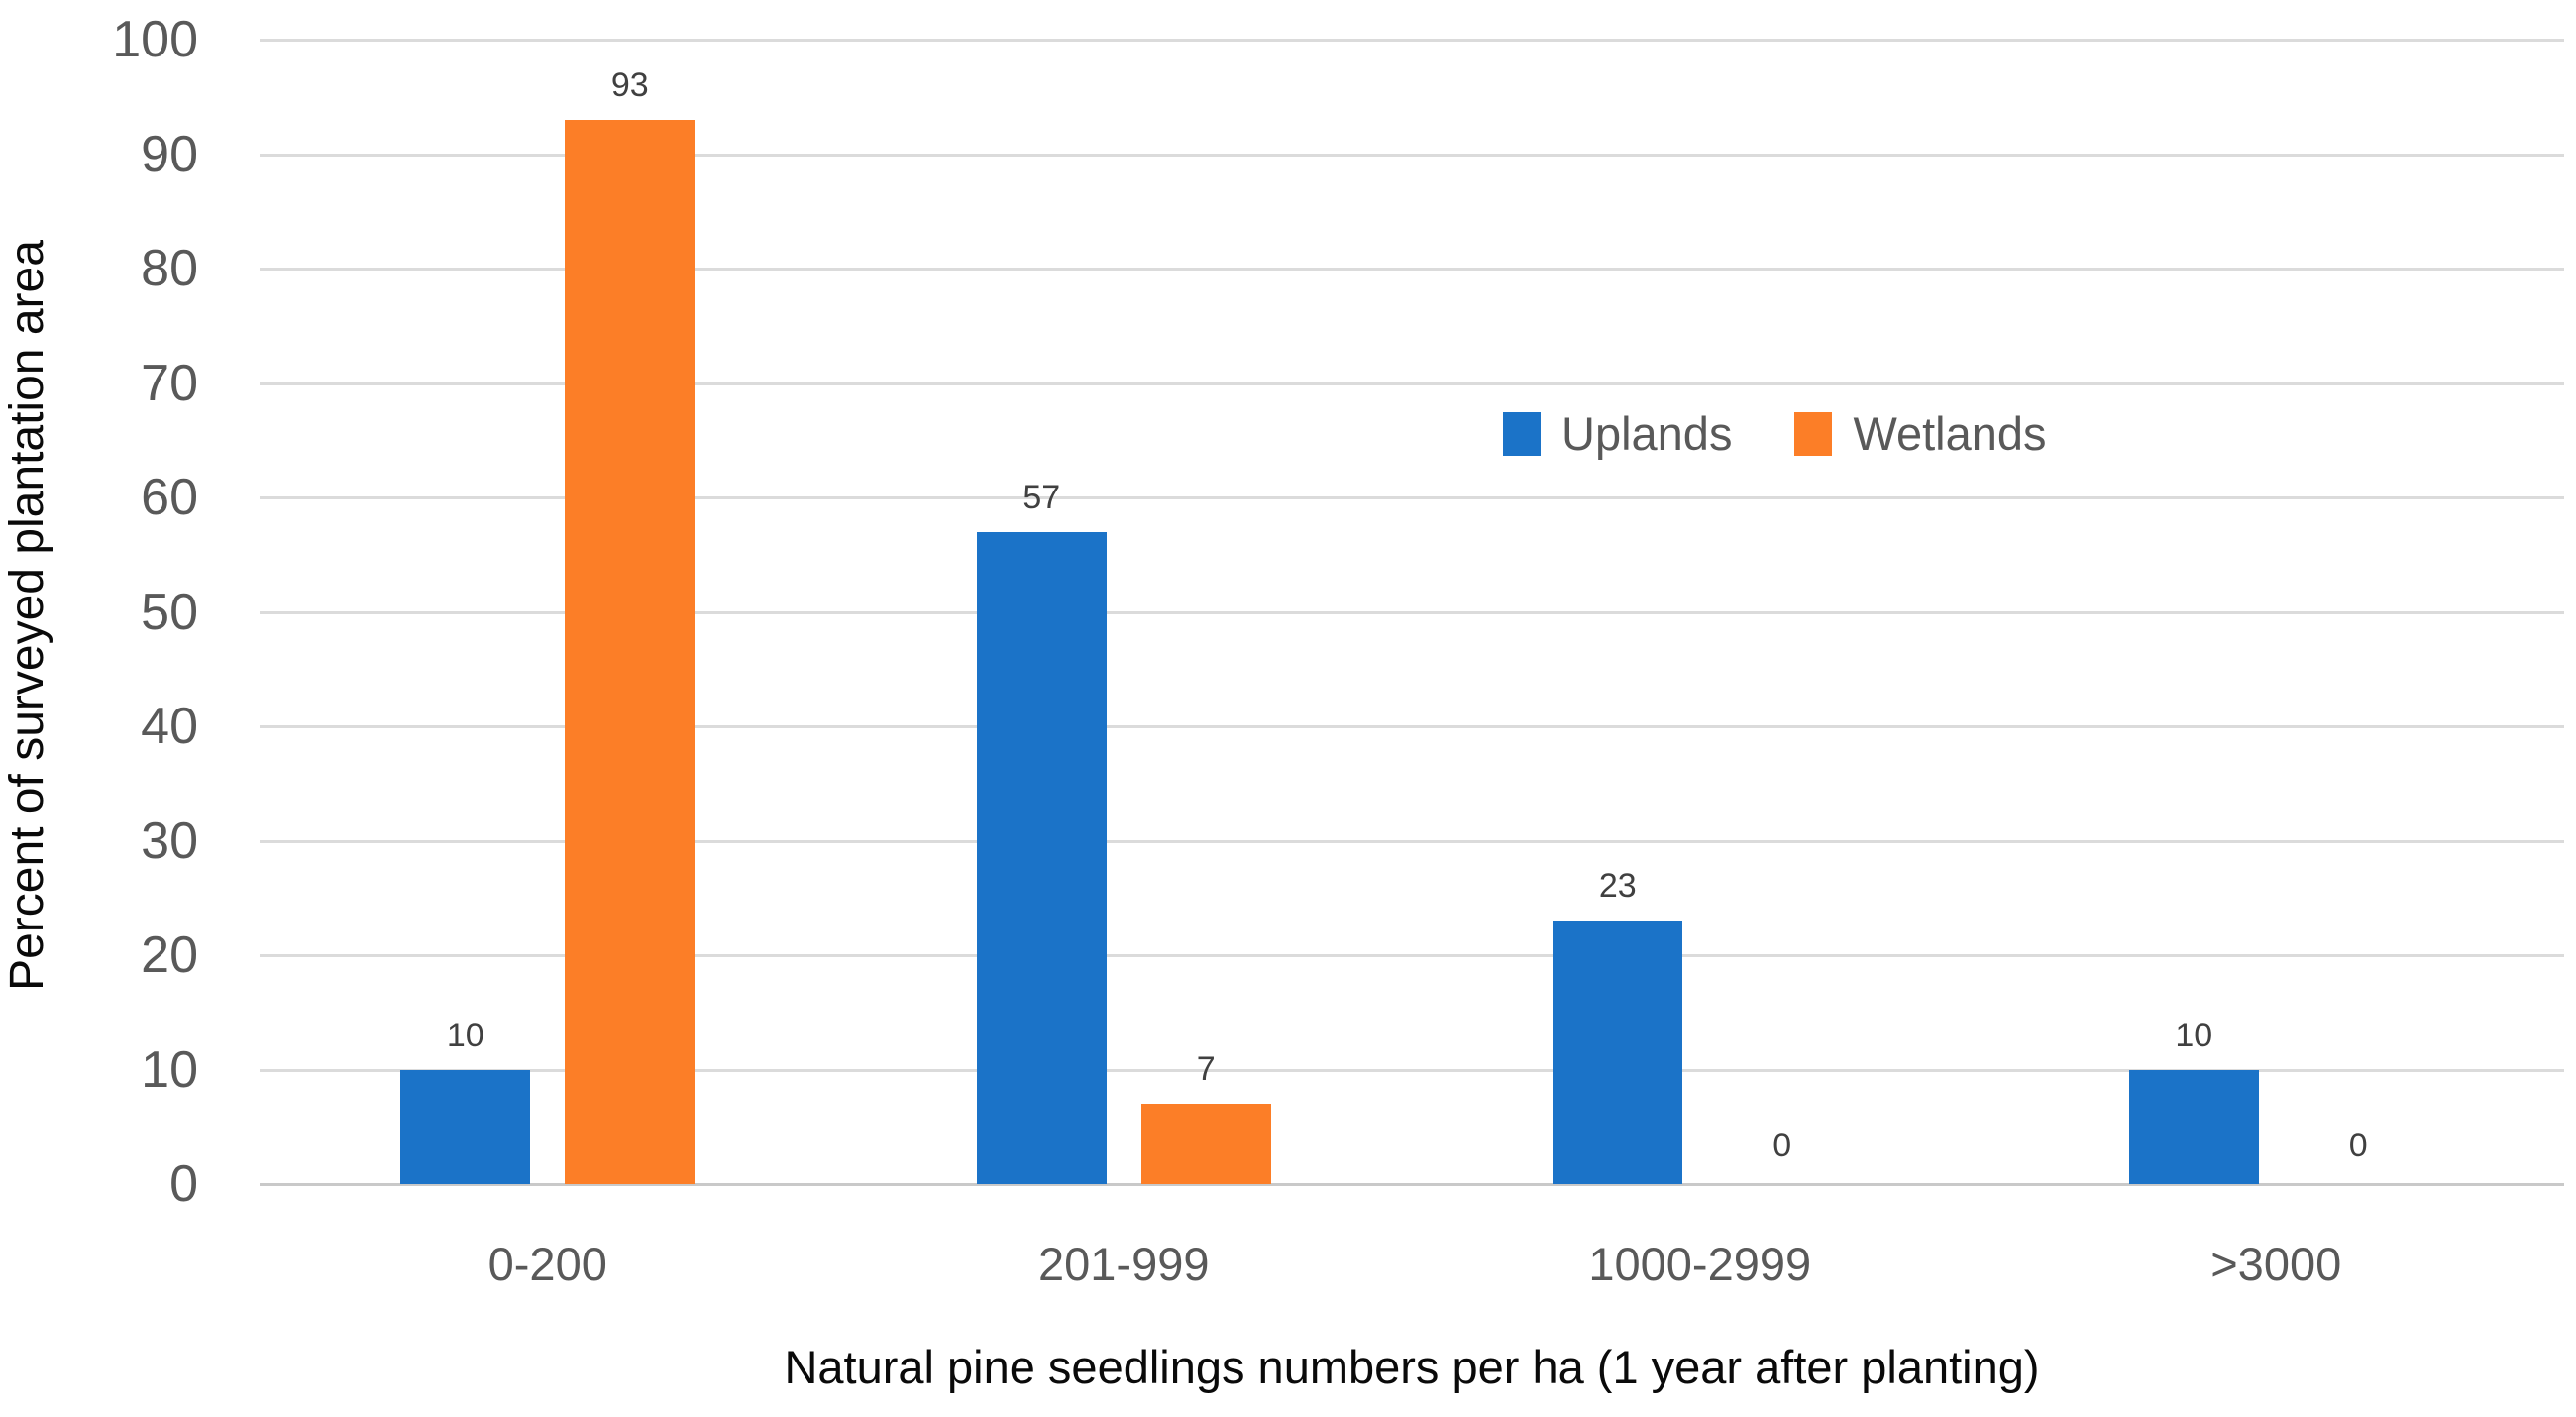 This screenshot has height=1417, width=2576. I want to click on bar-value-label: 57, so click(1041, 497).